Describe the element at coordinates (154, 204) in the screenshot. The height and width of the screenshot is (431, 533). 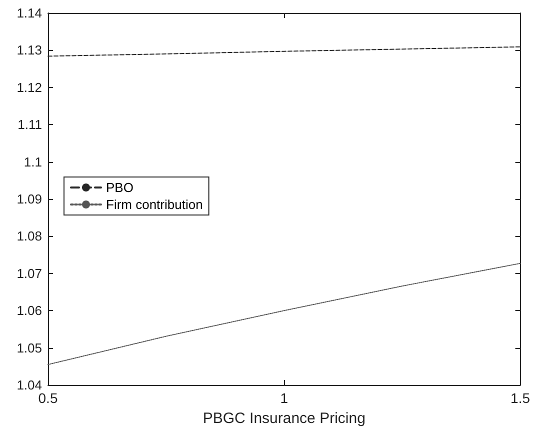
I see `legend-label: Firm contribution` at that location.